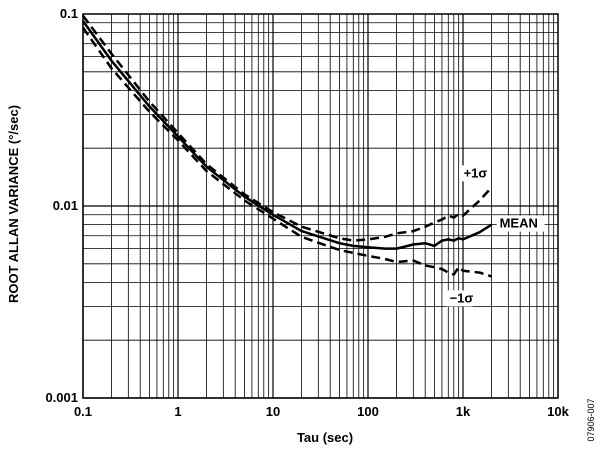 The image size is (600, 455). I want to click on x-tick-label: 1, so click(177, 411).